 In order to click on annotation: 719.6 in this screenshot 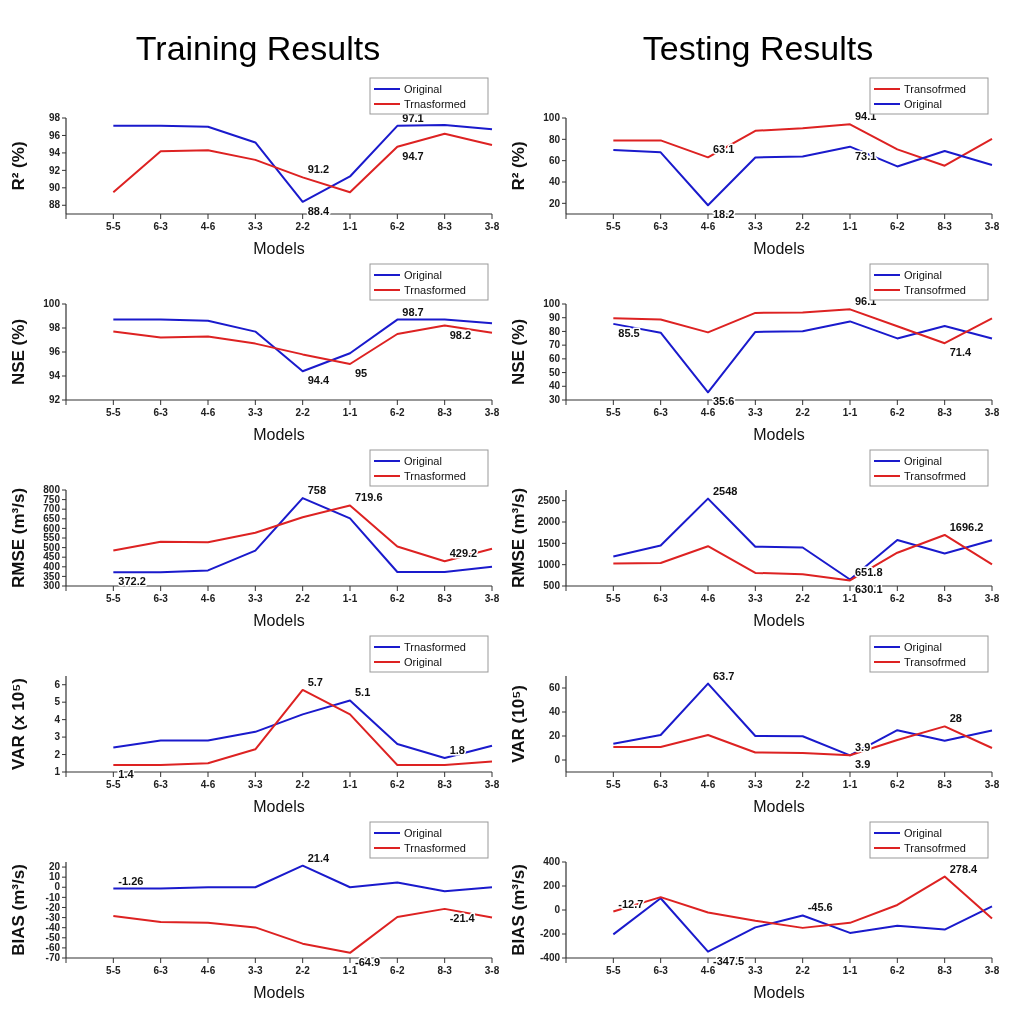, I will do `click(369, 497)`.